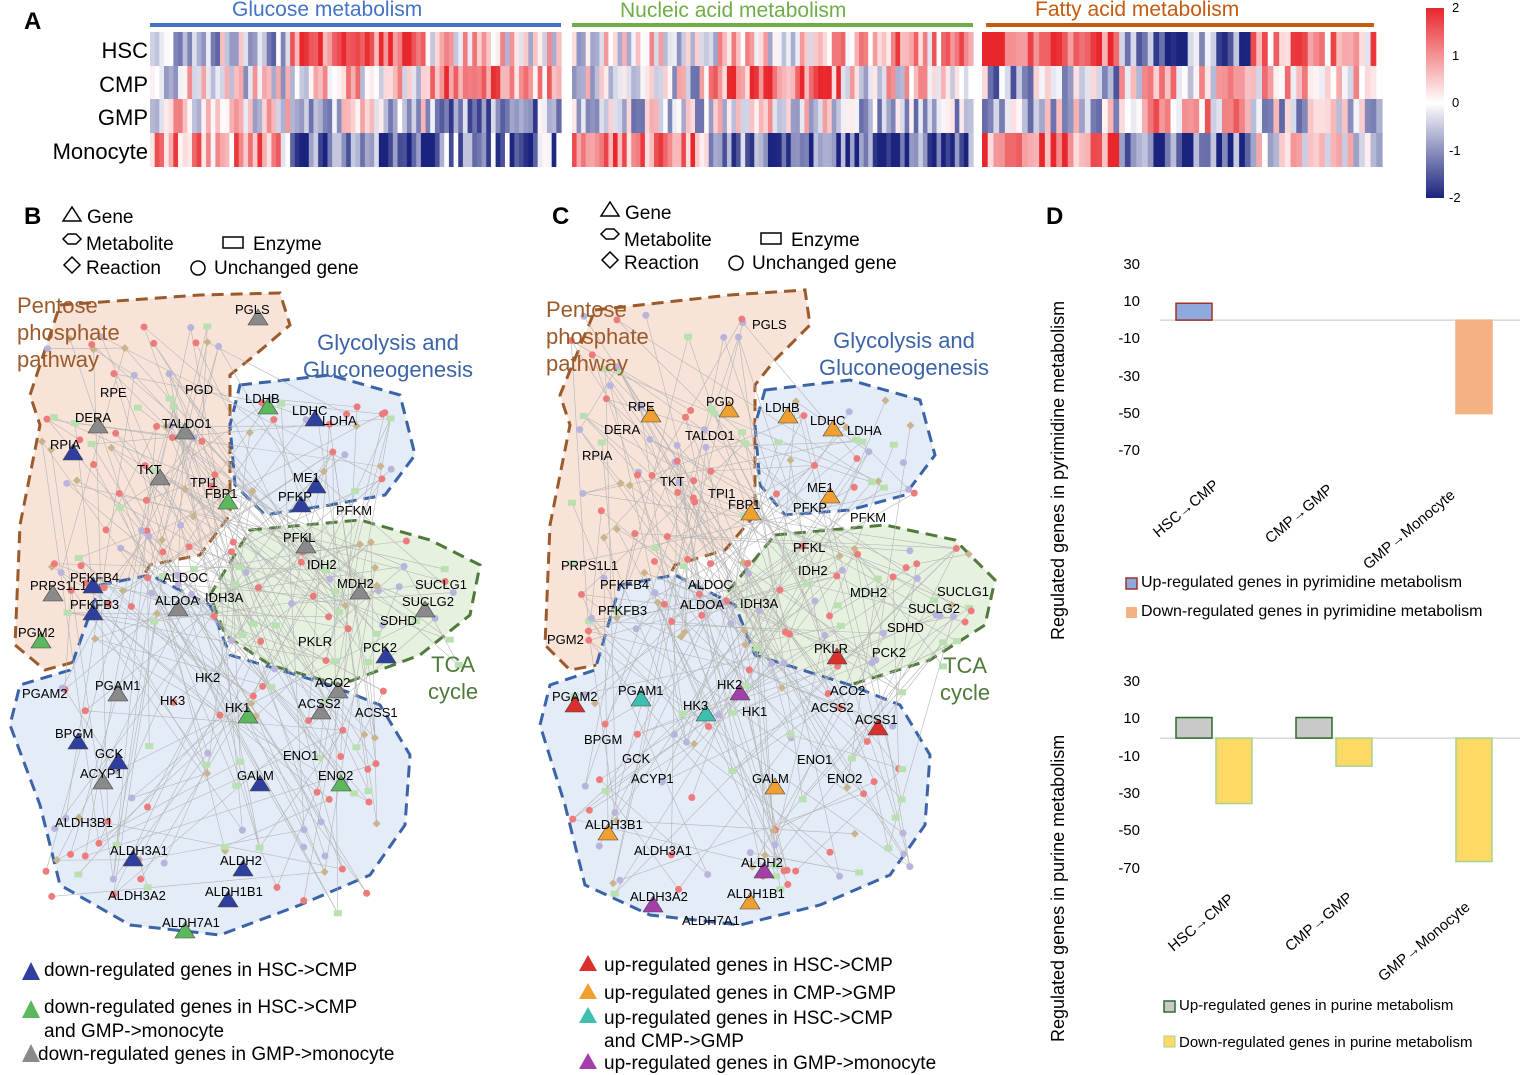 This screenshot has height=1075, width=1535. What do you see at coordinates (380, 647) in the screenshot?
I see `gene-label: PCK2` at bounding box center [380, 647].